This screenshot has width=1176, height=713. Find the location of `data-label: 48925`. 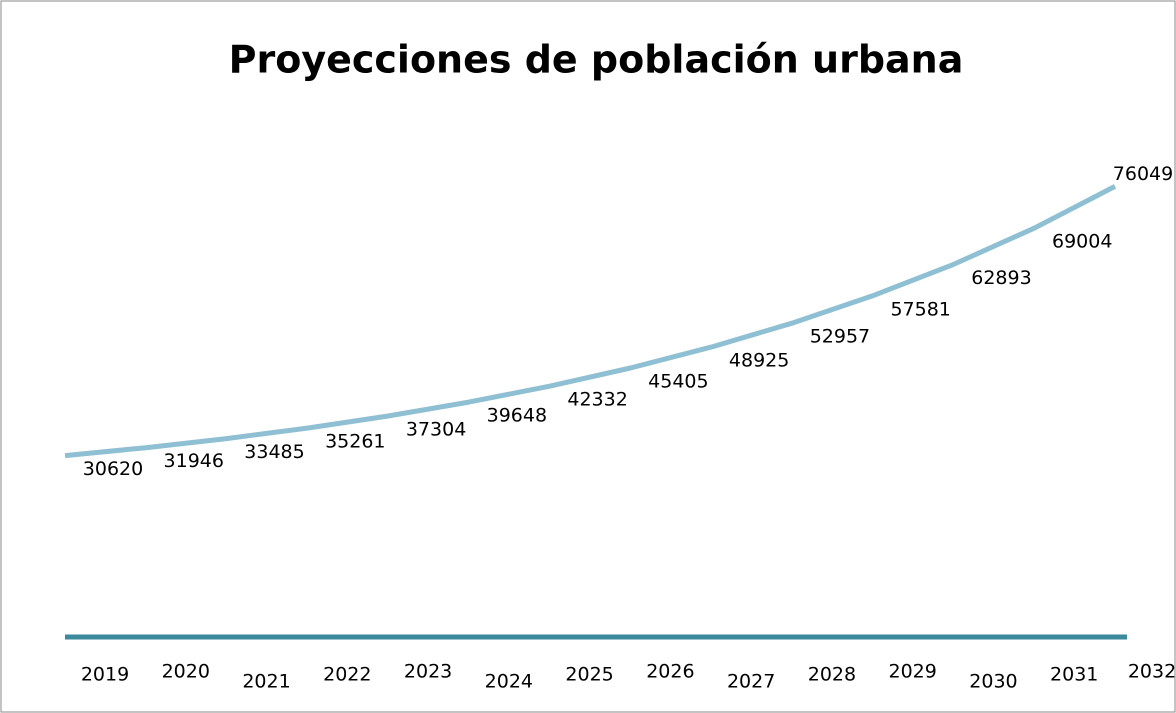

data-label: 48925 is located at coordinates (759, 361).